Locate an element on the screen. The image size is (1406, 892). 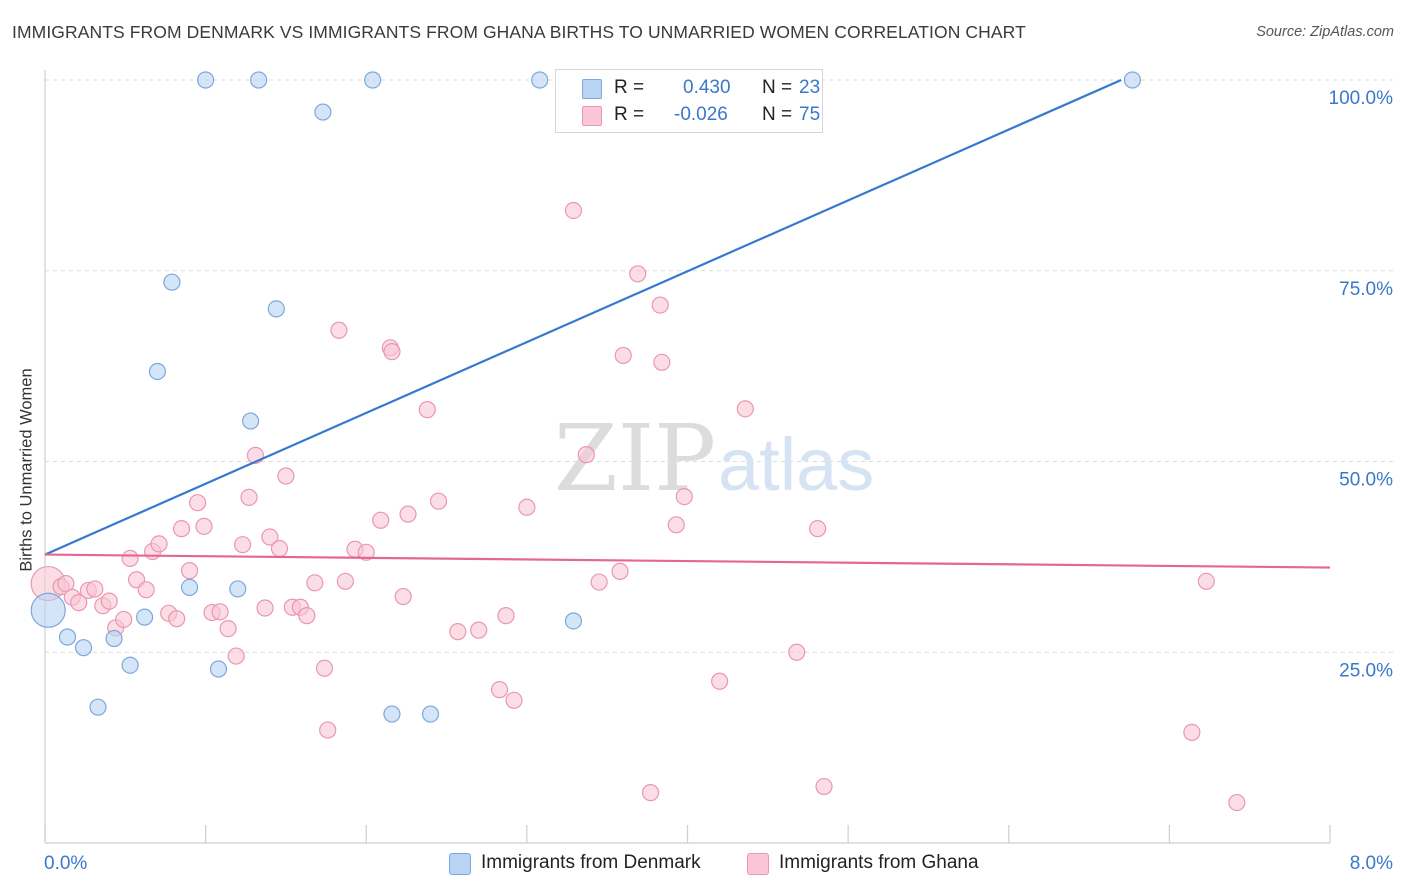
ghana-trend-line is located at coordinates (687, 561).